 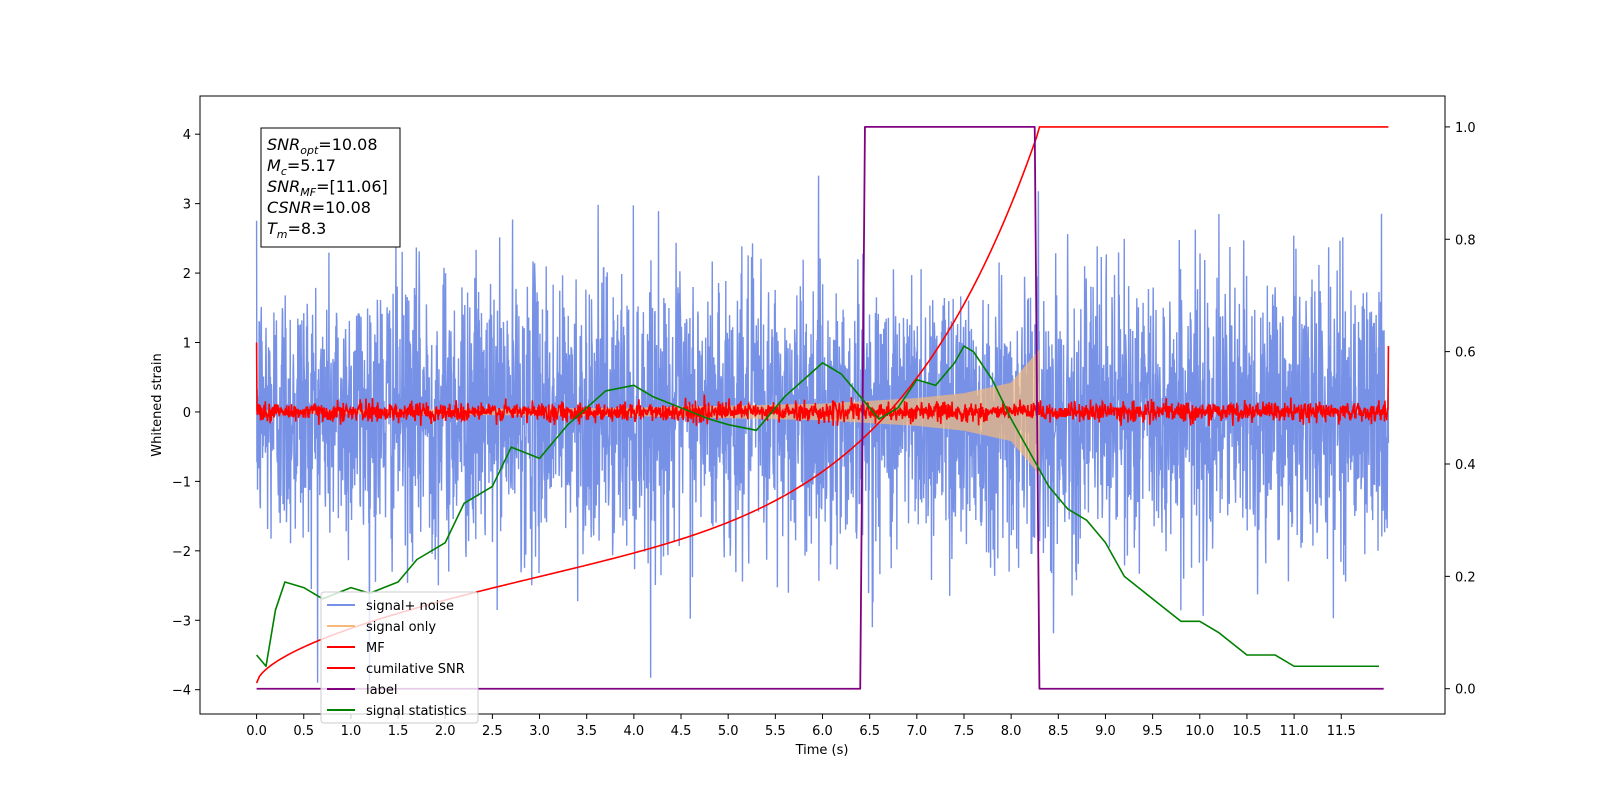 I want to click on y-tick-label: 0, so click(x=187, y=413).